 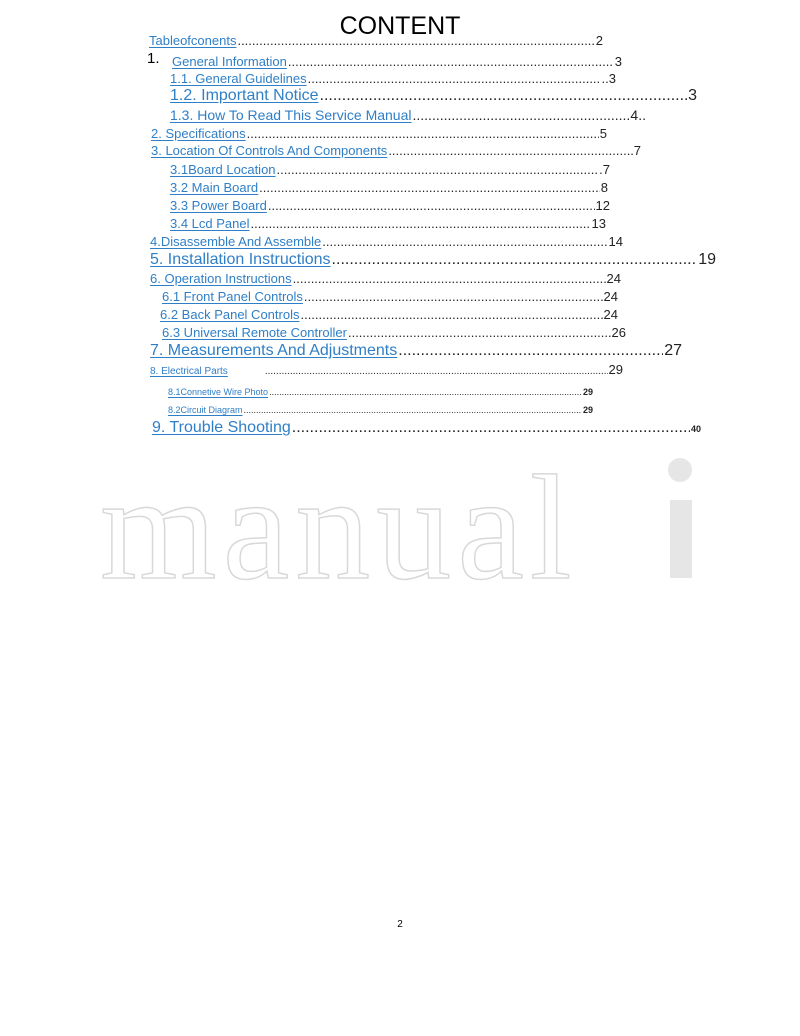 I want to click on toc-entry: 5. Installation Instructions 19, so click(x=433, y=260).